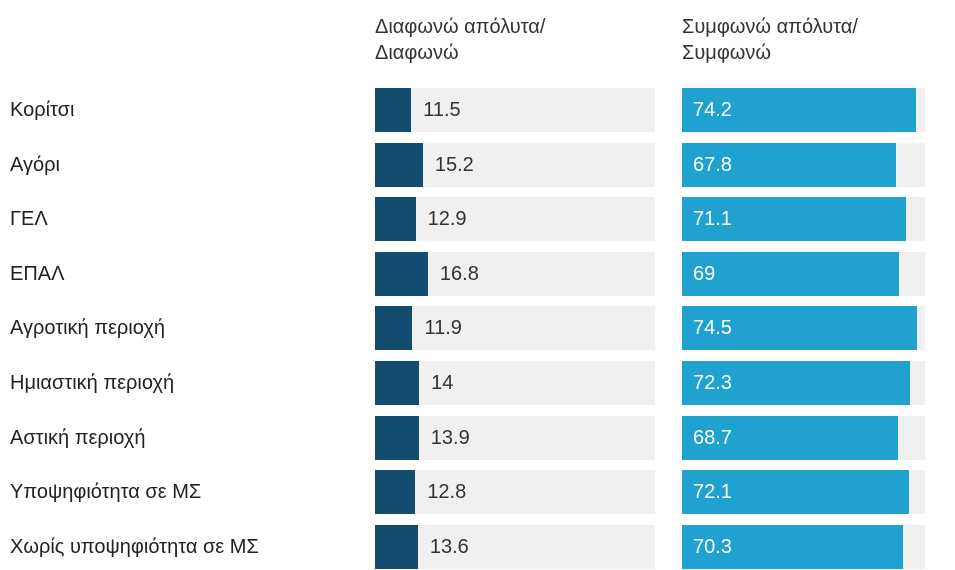 Image resolution: width=955 pixels, height=570 pixels. I want to click on column-header: Διαφωνώ απόλυτα/ Διαφωνώ, so click(460, 40).